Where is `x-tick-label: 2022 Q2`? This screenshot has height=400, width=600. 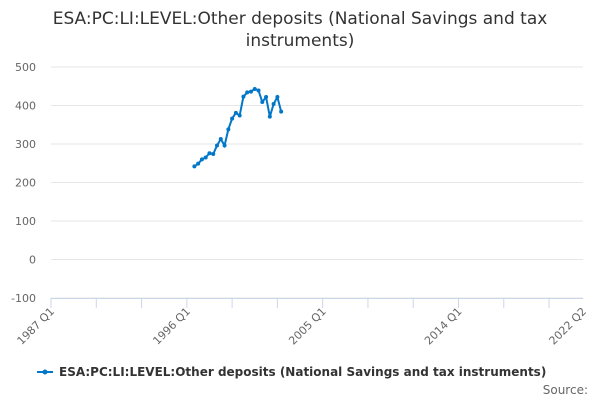 x-tick-label: 2022 Q2 is located at coordinates (568, 326).